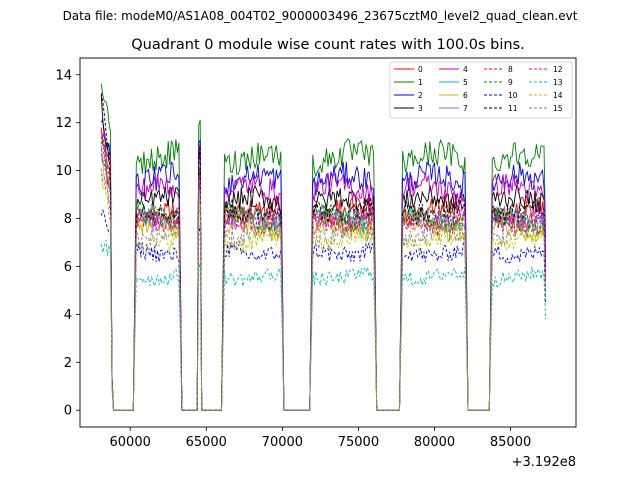 This screenshot has height=480, width=640. What do you see at coordinates (558, 69) in the screenshot?
I see `legend-label-12: 12` at bounding box center [558, 69].